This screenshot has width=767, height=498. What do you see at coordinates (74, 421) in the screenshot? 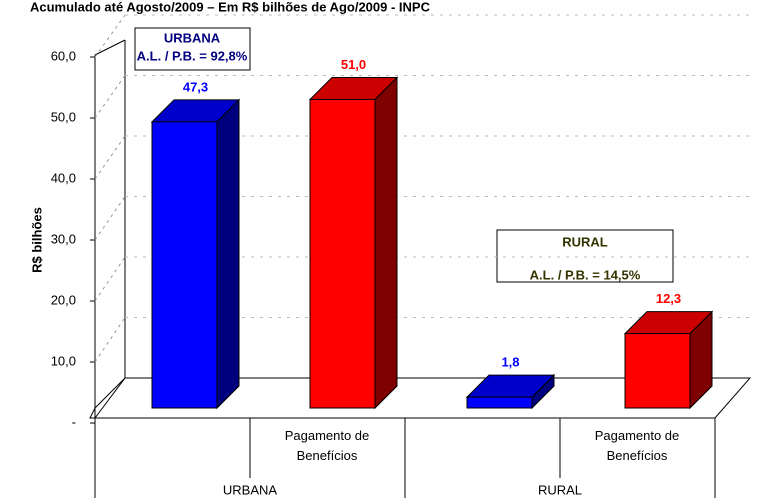
I see `y-tick-label: -` at bounding box center [74, 421].